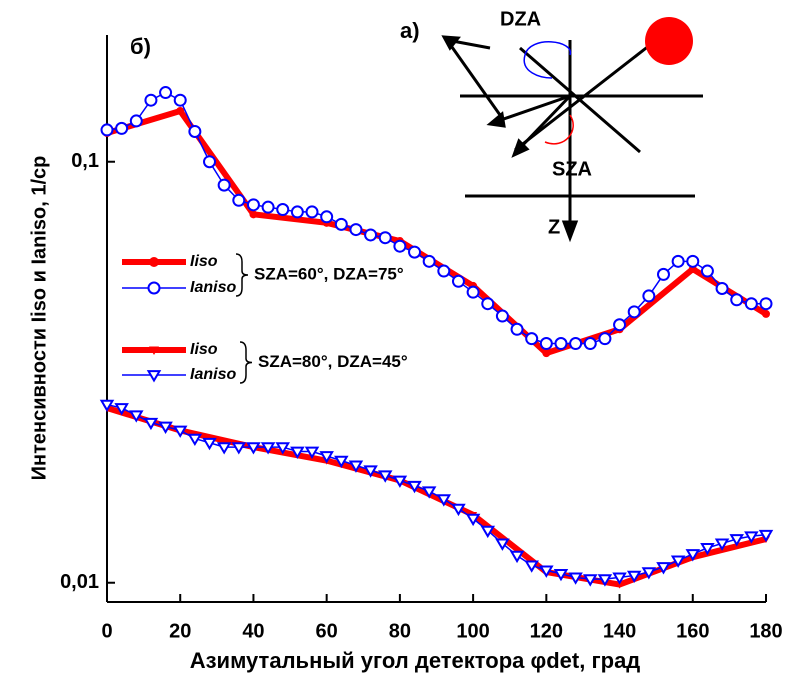 The image size is (798, 676). Describe the element at coordinates (242, 275) in the screenshot. I see `legend-brace` at that location.